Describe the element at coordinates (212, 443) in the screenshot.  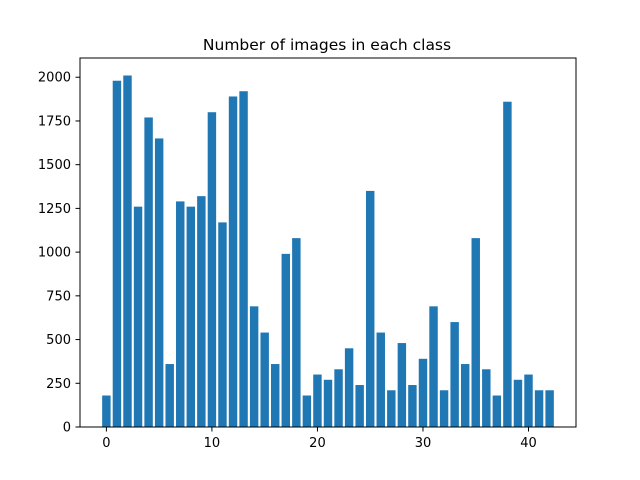
I see `x-tick-label: 10` at that location.